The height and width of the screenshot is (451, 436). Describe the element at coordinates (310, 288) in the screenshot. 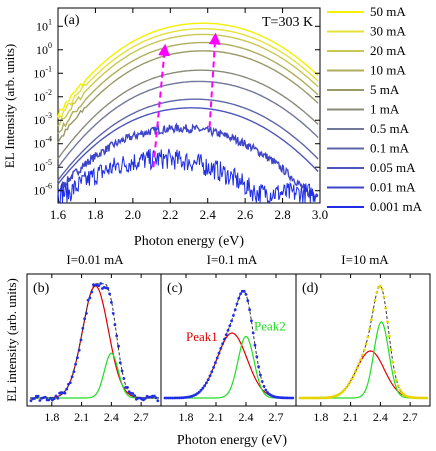

I see `panel-label: (d)` at that location.